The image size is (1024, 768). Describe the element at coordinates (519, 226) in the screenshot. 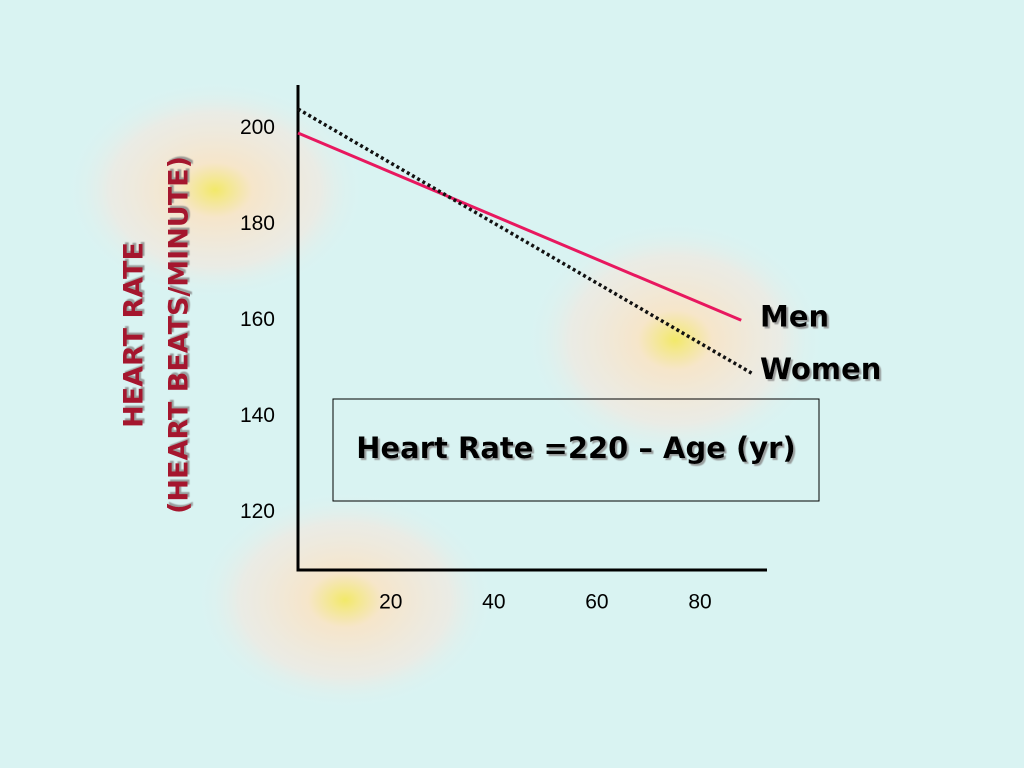

I see `series-line` at that location.